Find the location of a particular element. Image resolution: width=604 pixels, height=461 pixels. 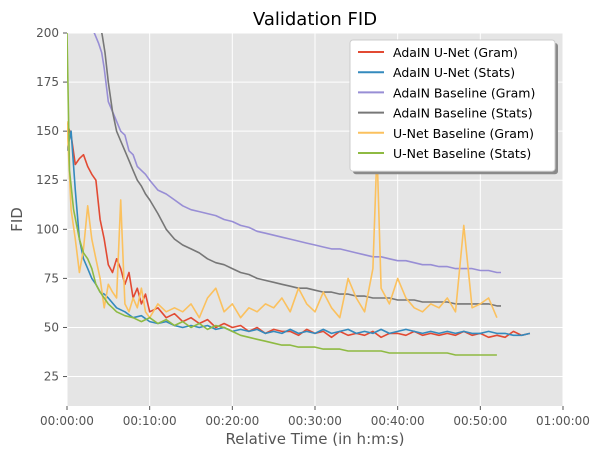

legend-box is located at coordinates (452, 105).